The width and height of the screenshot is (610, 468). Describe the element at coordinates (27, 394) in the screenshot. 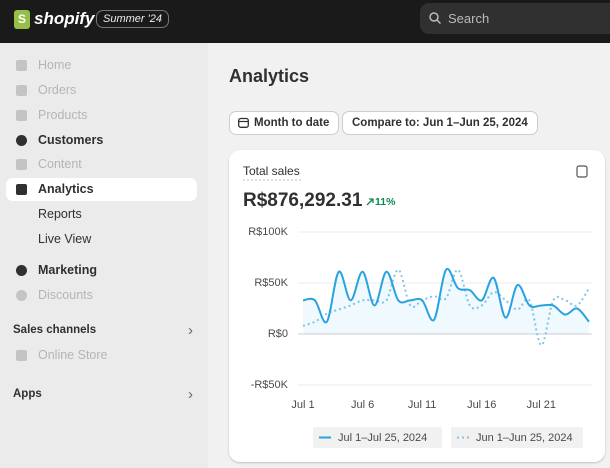

I see `section-title: Apps` at that location.